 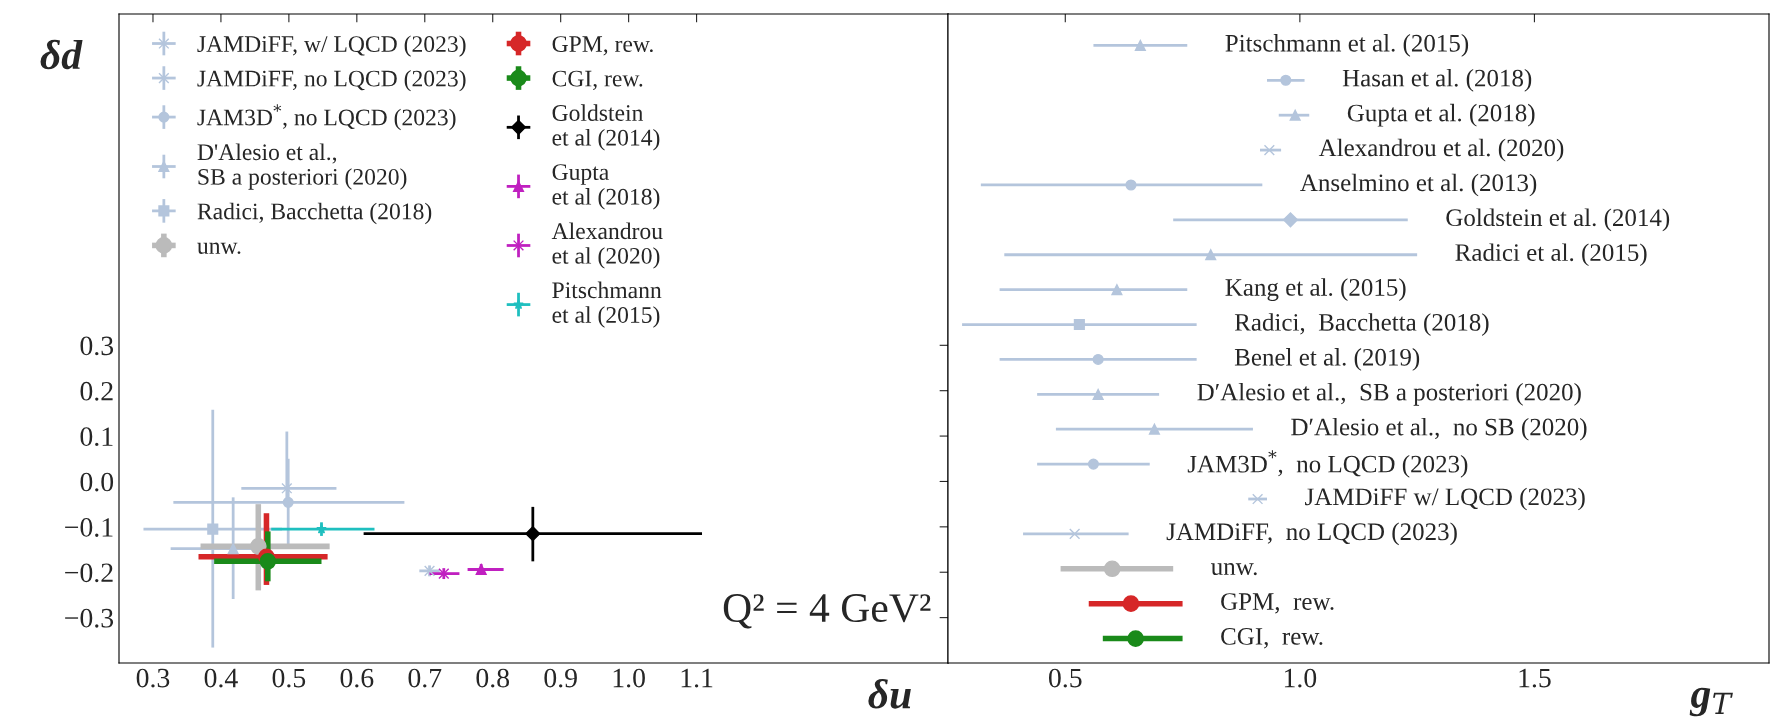 I want to click on legend-label: GPM, rew., so click(x=602, y=46).